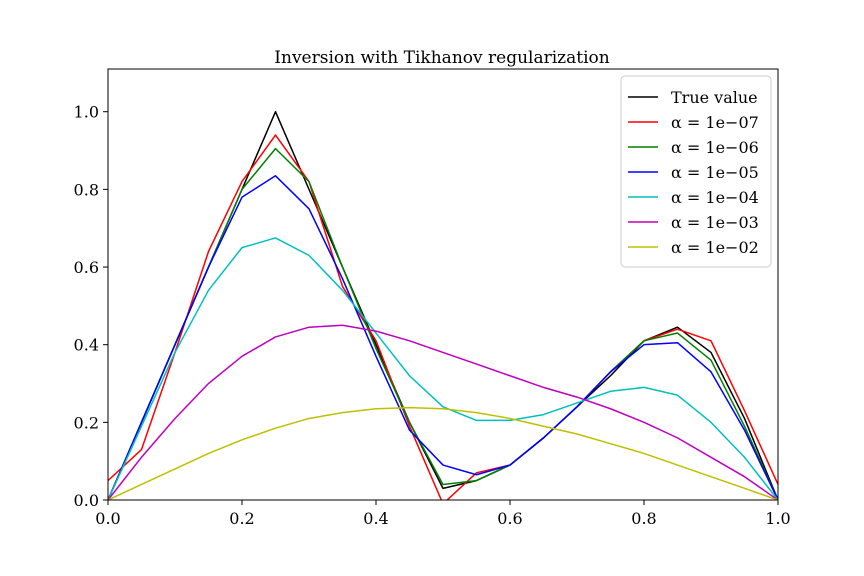  I want to click on legend-label: True value, so click(714, 97).